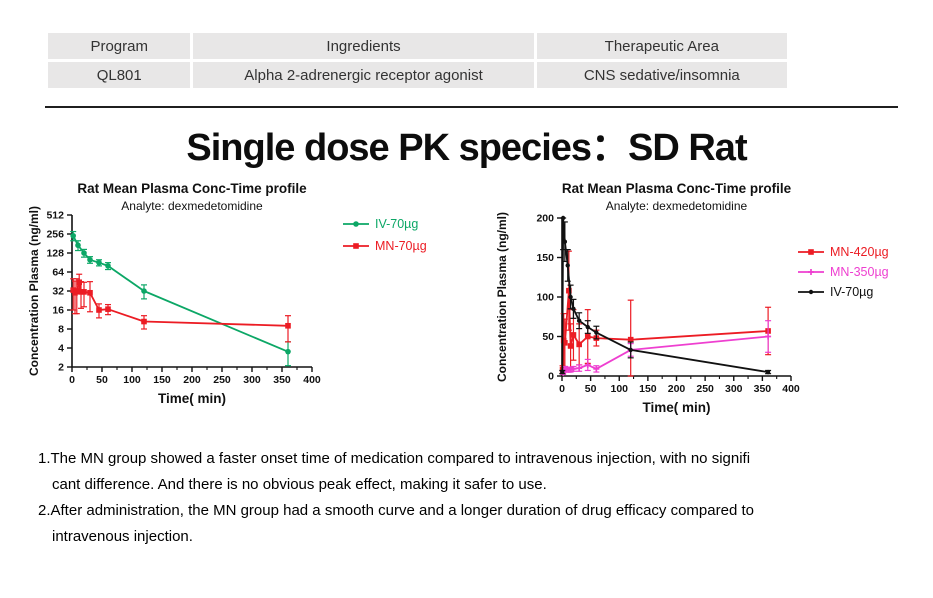 Image resolution: width=933 pixels, height=598 pixels. I want to click on svg-text: 8, so click(61, 330).